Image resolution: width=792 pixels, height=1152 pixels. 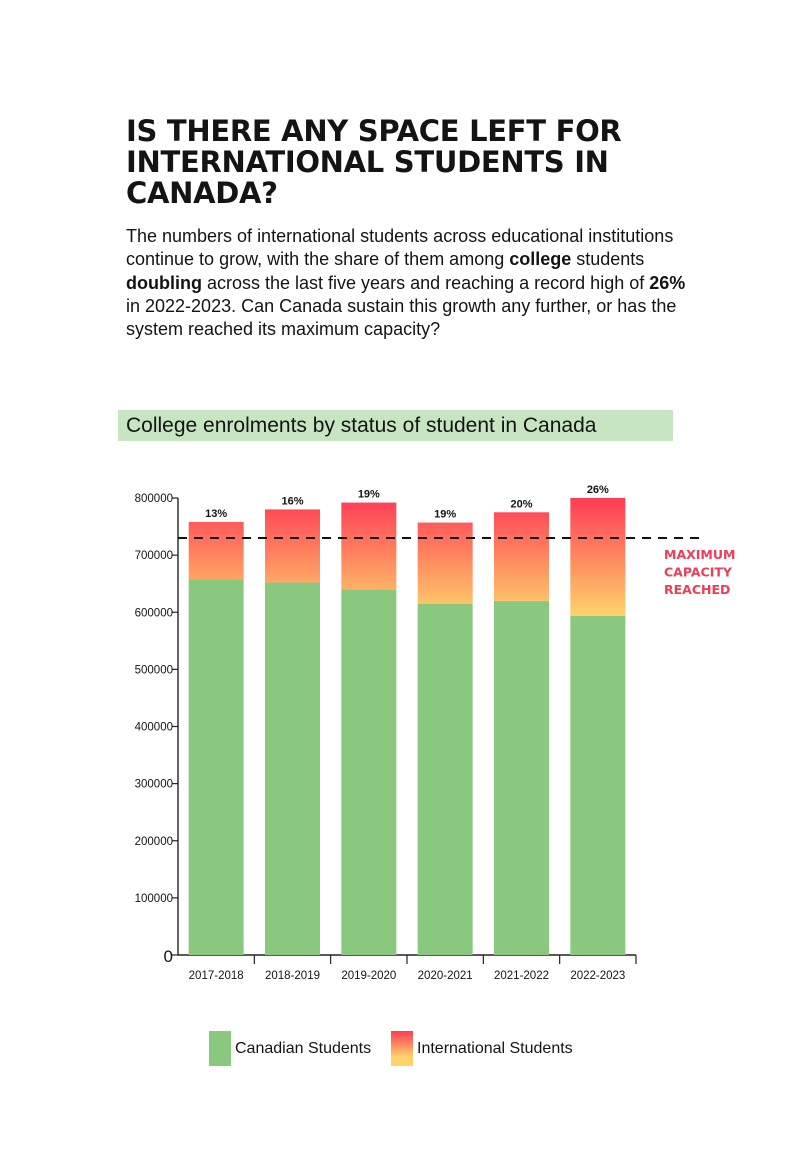 What do you see at coordinates (608, 259) in the screenshot?
I see `lede-text-2: students` at bounding box center [608, 259].